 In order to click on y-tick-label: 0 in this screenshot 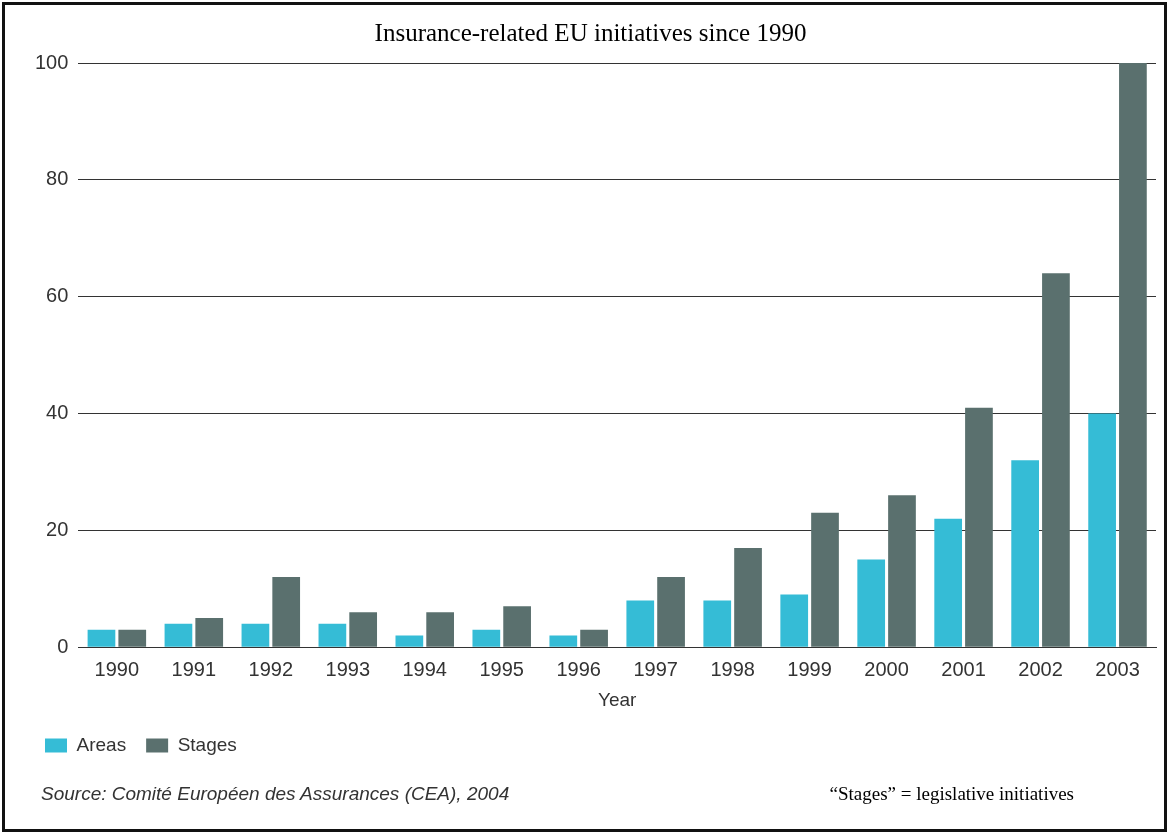, I will do `click(63, 645)`.